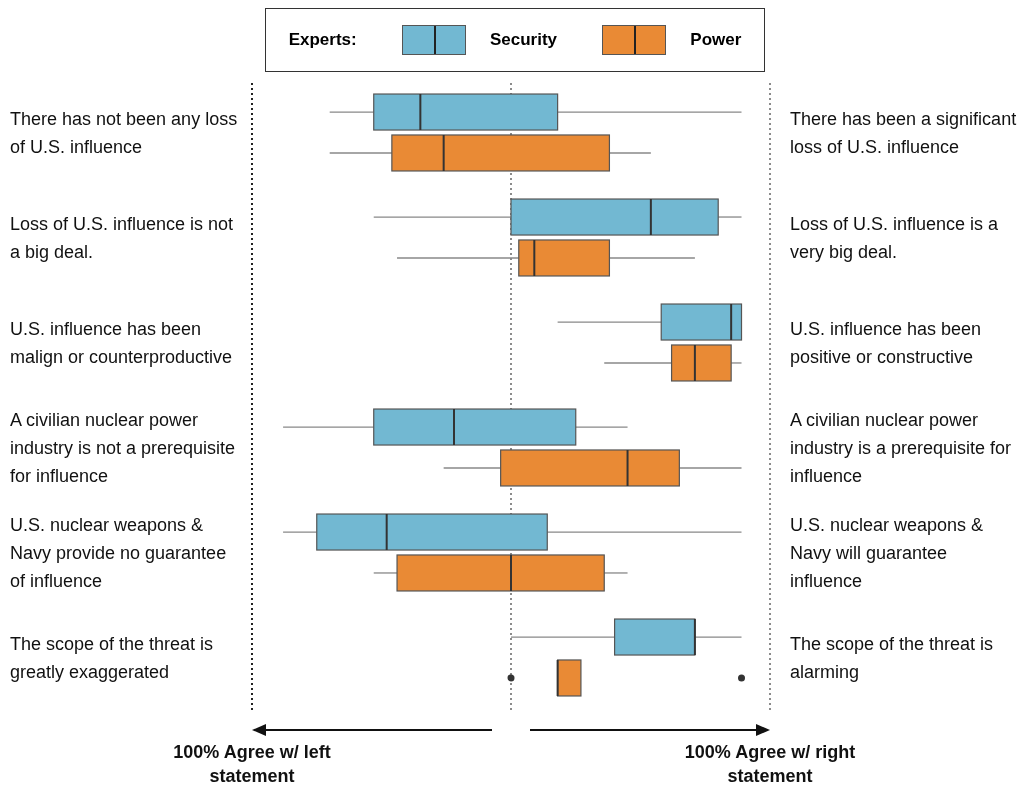 Image resolution: width=1021 pixels, height=796 pixels. Describe the element at coordinates (112, 658) in the screenshot. I see `y-tick-label: The scope of the threat is greatly exaggerated` at that location.